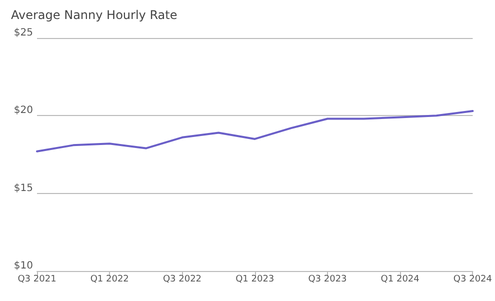 The image size is (495, 301). What do you see at coordinates (23, 33) in the screenshot?
I see `y-tick-label: $25` at bounding box center [23, 33].